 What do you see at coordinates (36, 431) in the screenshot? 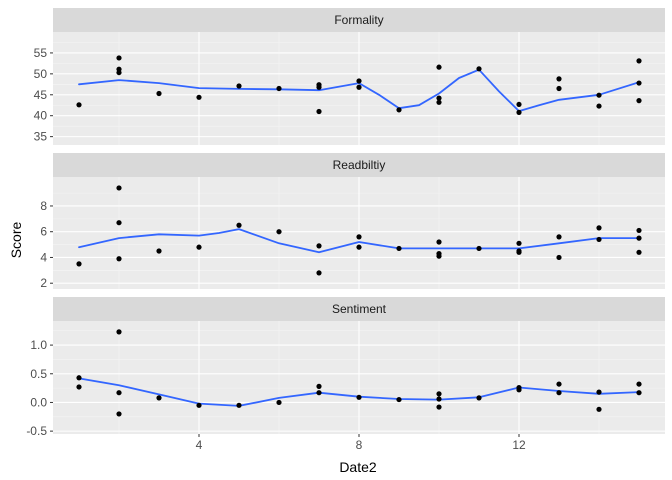
I see `y-tick-label: -0.5` at bounding box center [36, 431].